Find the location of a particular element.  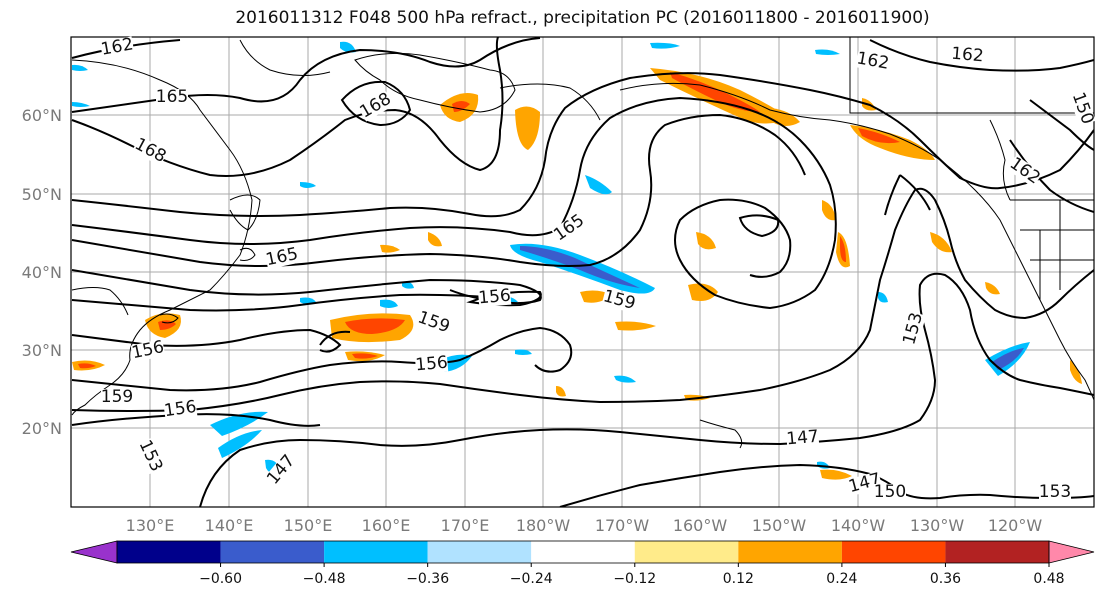

lon-tick-label: 160°E is located at coordinates (386, 525).